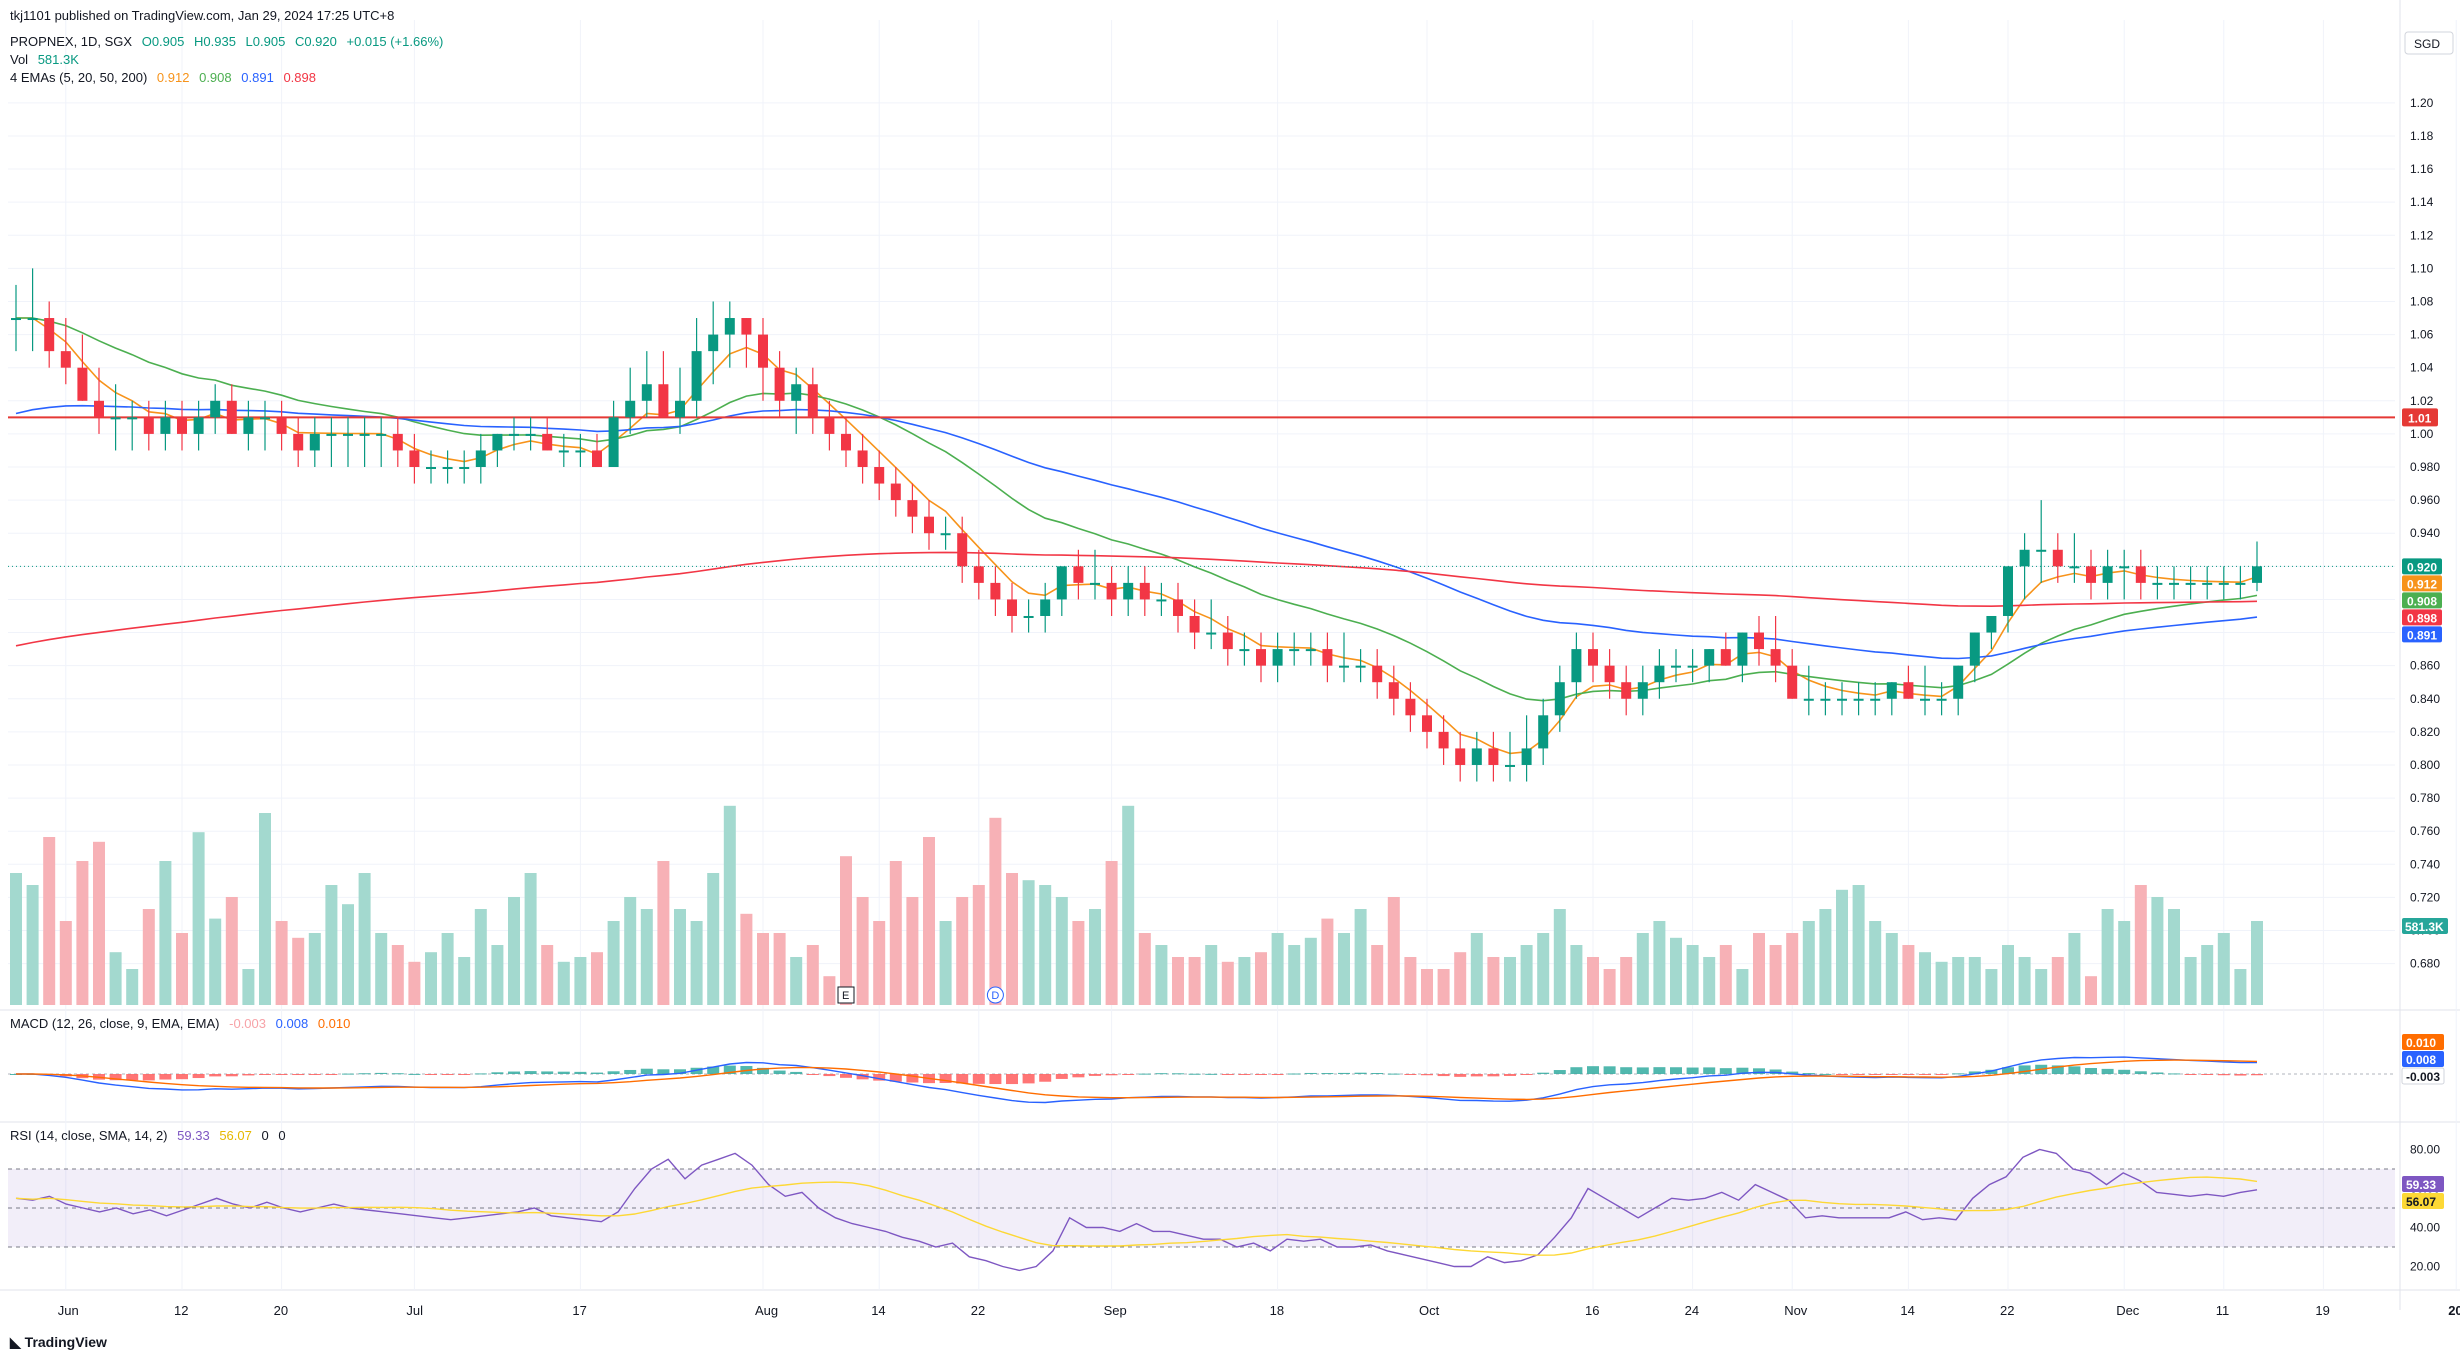  What do you see at coordinates (2421, 1185) in the screenshot?
I see `rsi-axis-label: 59.33` at bounding box center [2421, 1185].